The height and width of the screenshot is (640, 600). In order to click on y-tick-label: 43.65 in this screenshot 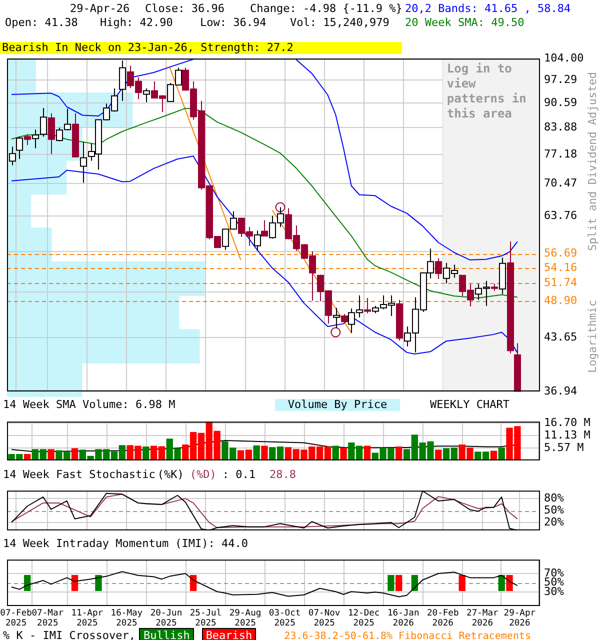, I will do `click(561, 337)`.